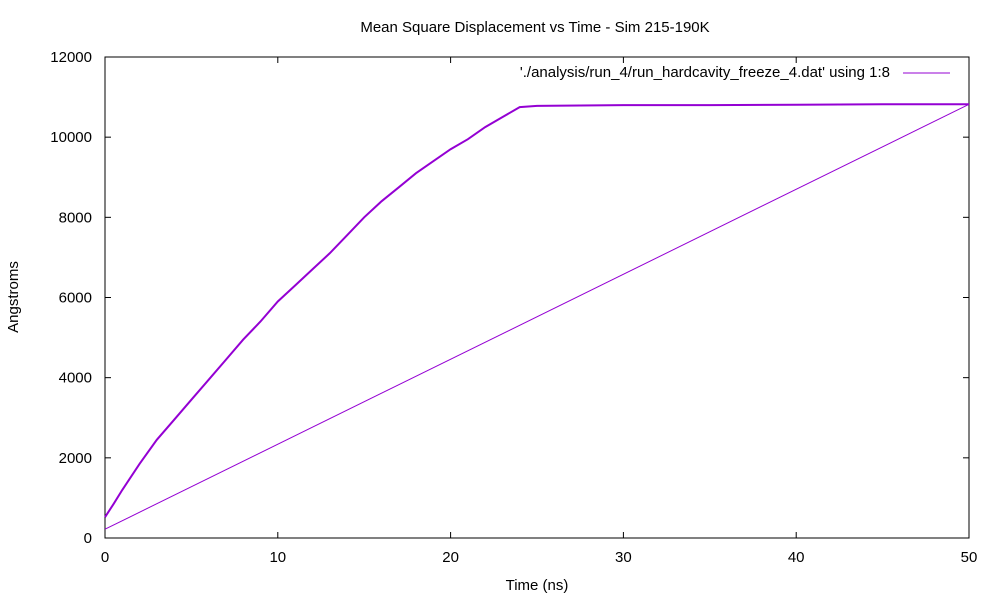  Describe the element at coordinates (75, 458) in the screenshot. I see `y-tick-label: 2000` at that location.